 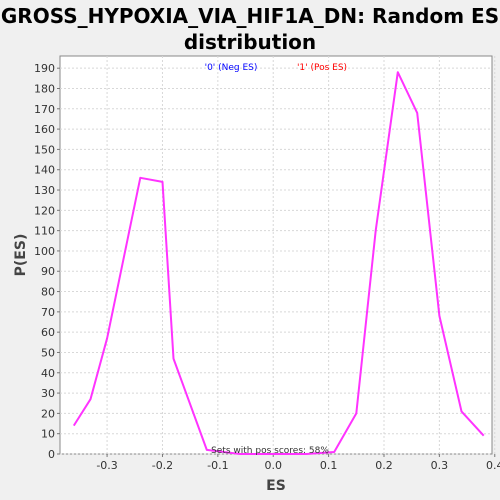 I want to click on y-axis-title: P(ES), so click(x=21, y=255).